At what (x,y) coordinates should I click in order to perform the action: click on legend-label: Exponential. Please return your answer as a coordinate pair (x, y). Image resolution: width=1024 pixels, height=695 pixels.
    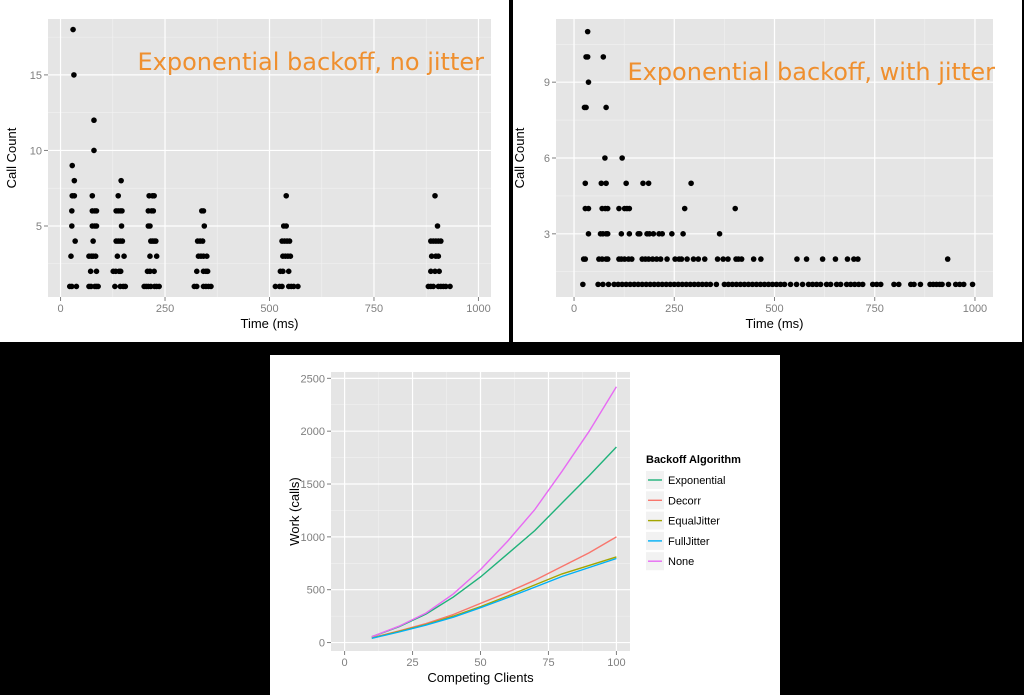
    Looking at the image, I should click on (697, 481).